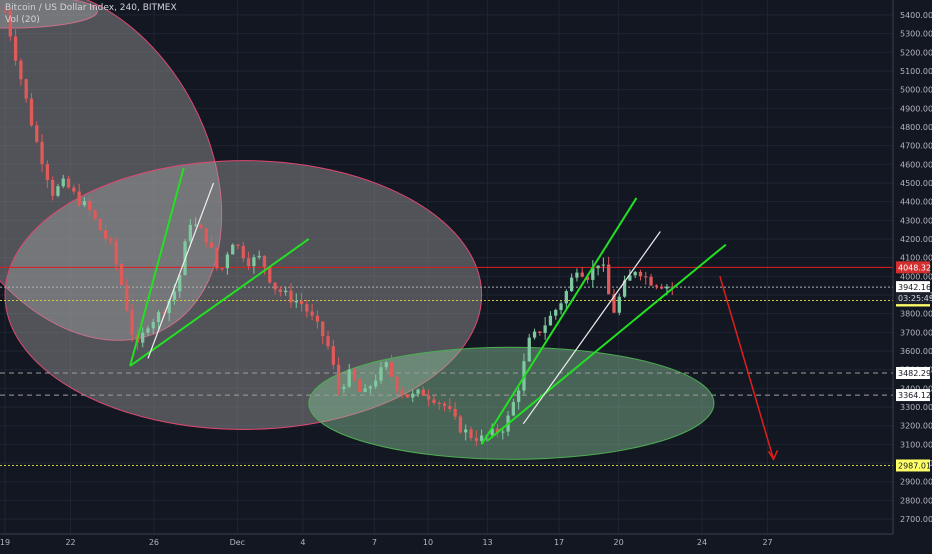 The image size is (932, 554). I want to click on price-badge: 3942.16, so click(914, 287).